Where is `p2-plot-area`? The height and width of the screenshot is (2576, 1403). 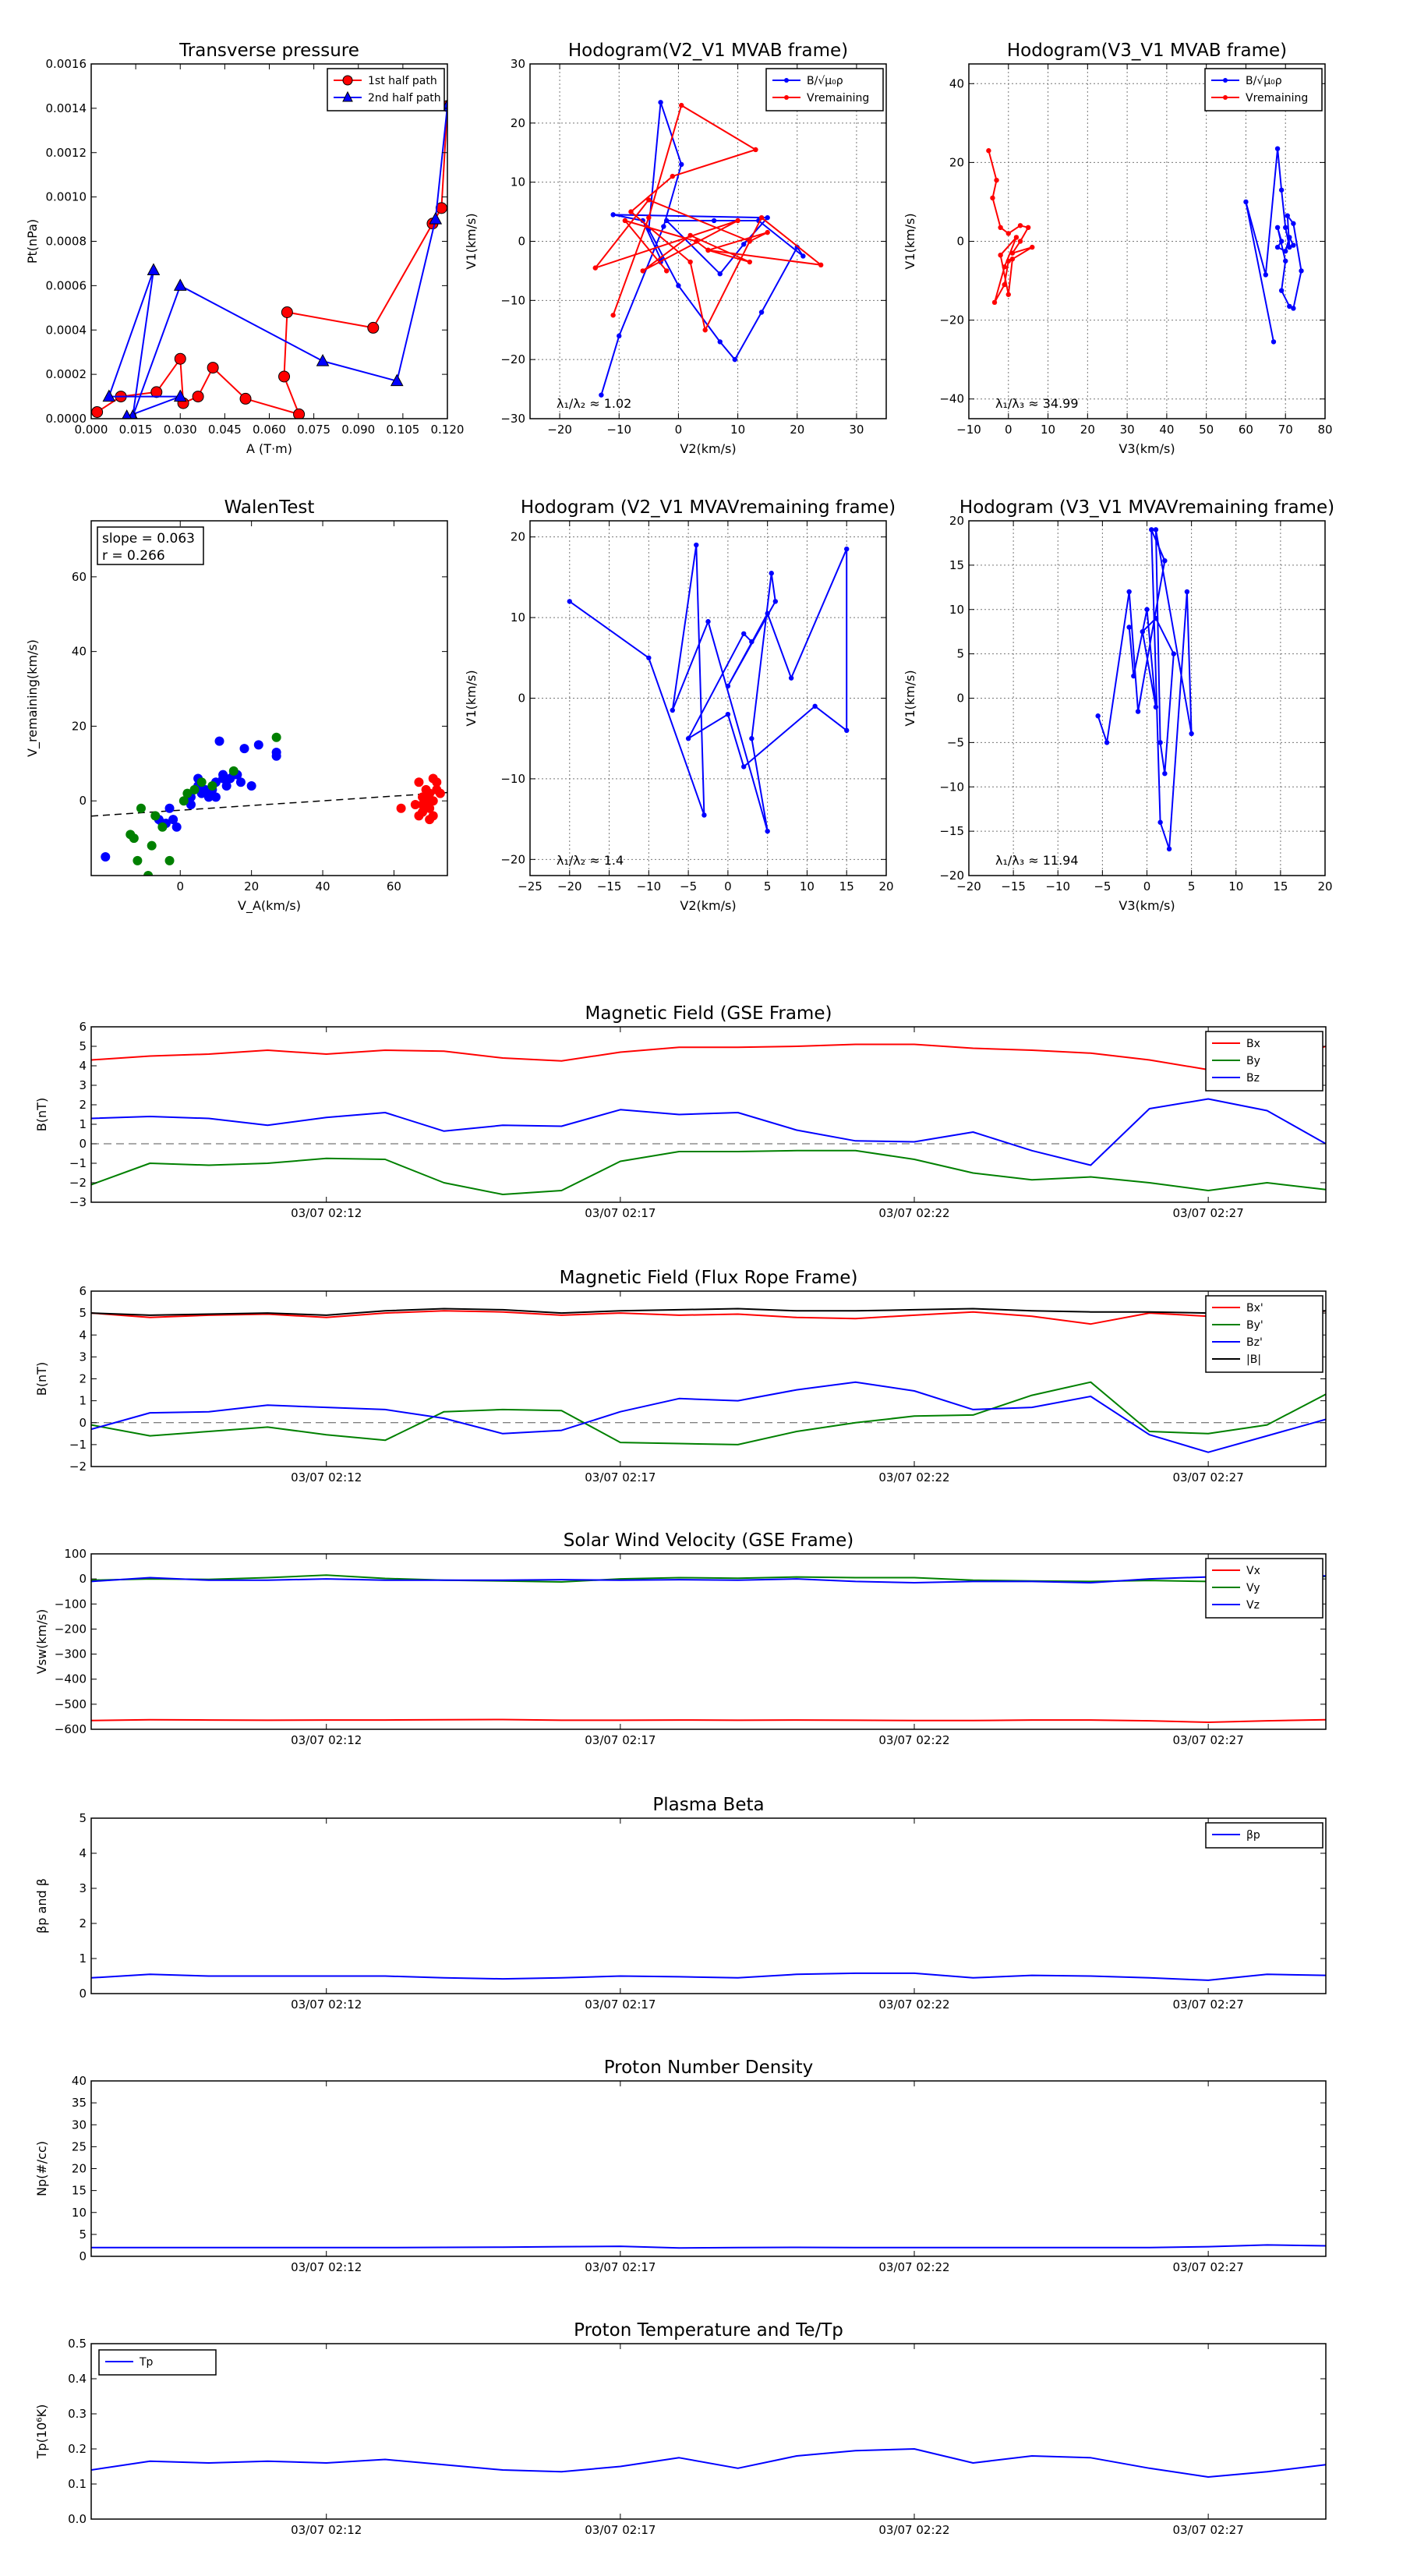
p2-plot-area is located at coordinates (708, 241).